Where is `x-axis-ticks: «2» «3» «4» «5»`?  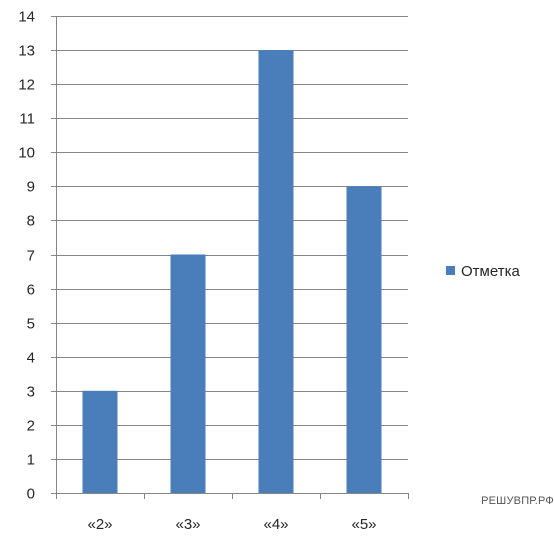 x-axis-ticks: «2» «3» «4» «5» is located at coordinates (231, 524).